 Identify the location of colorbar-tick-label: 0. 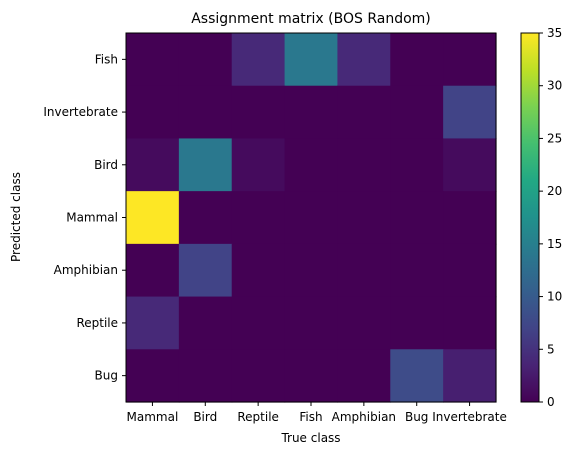
(551, 402).